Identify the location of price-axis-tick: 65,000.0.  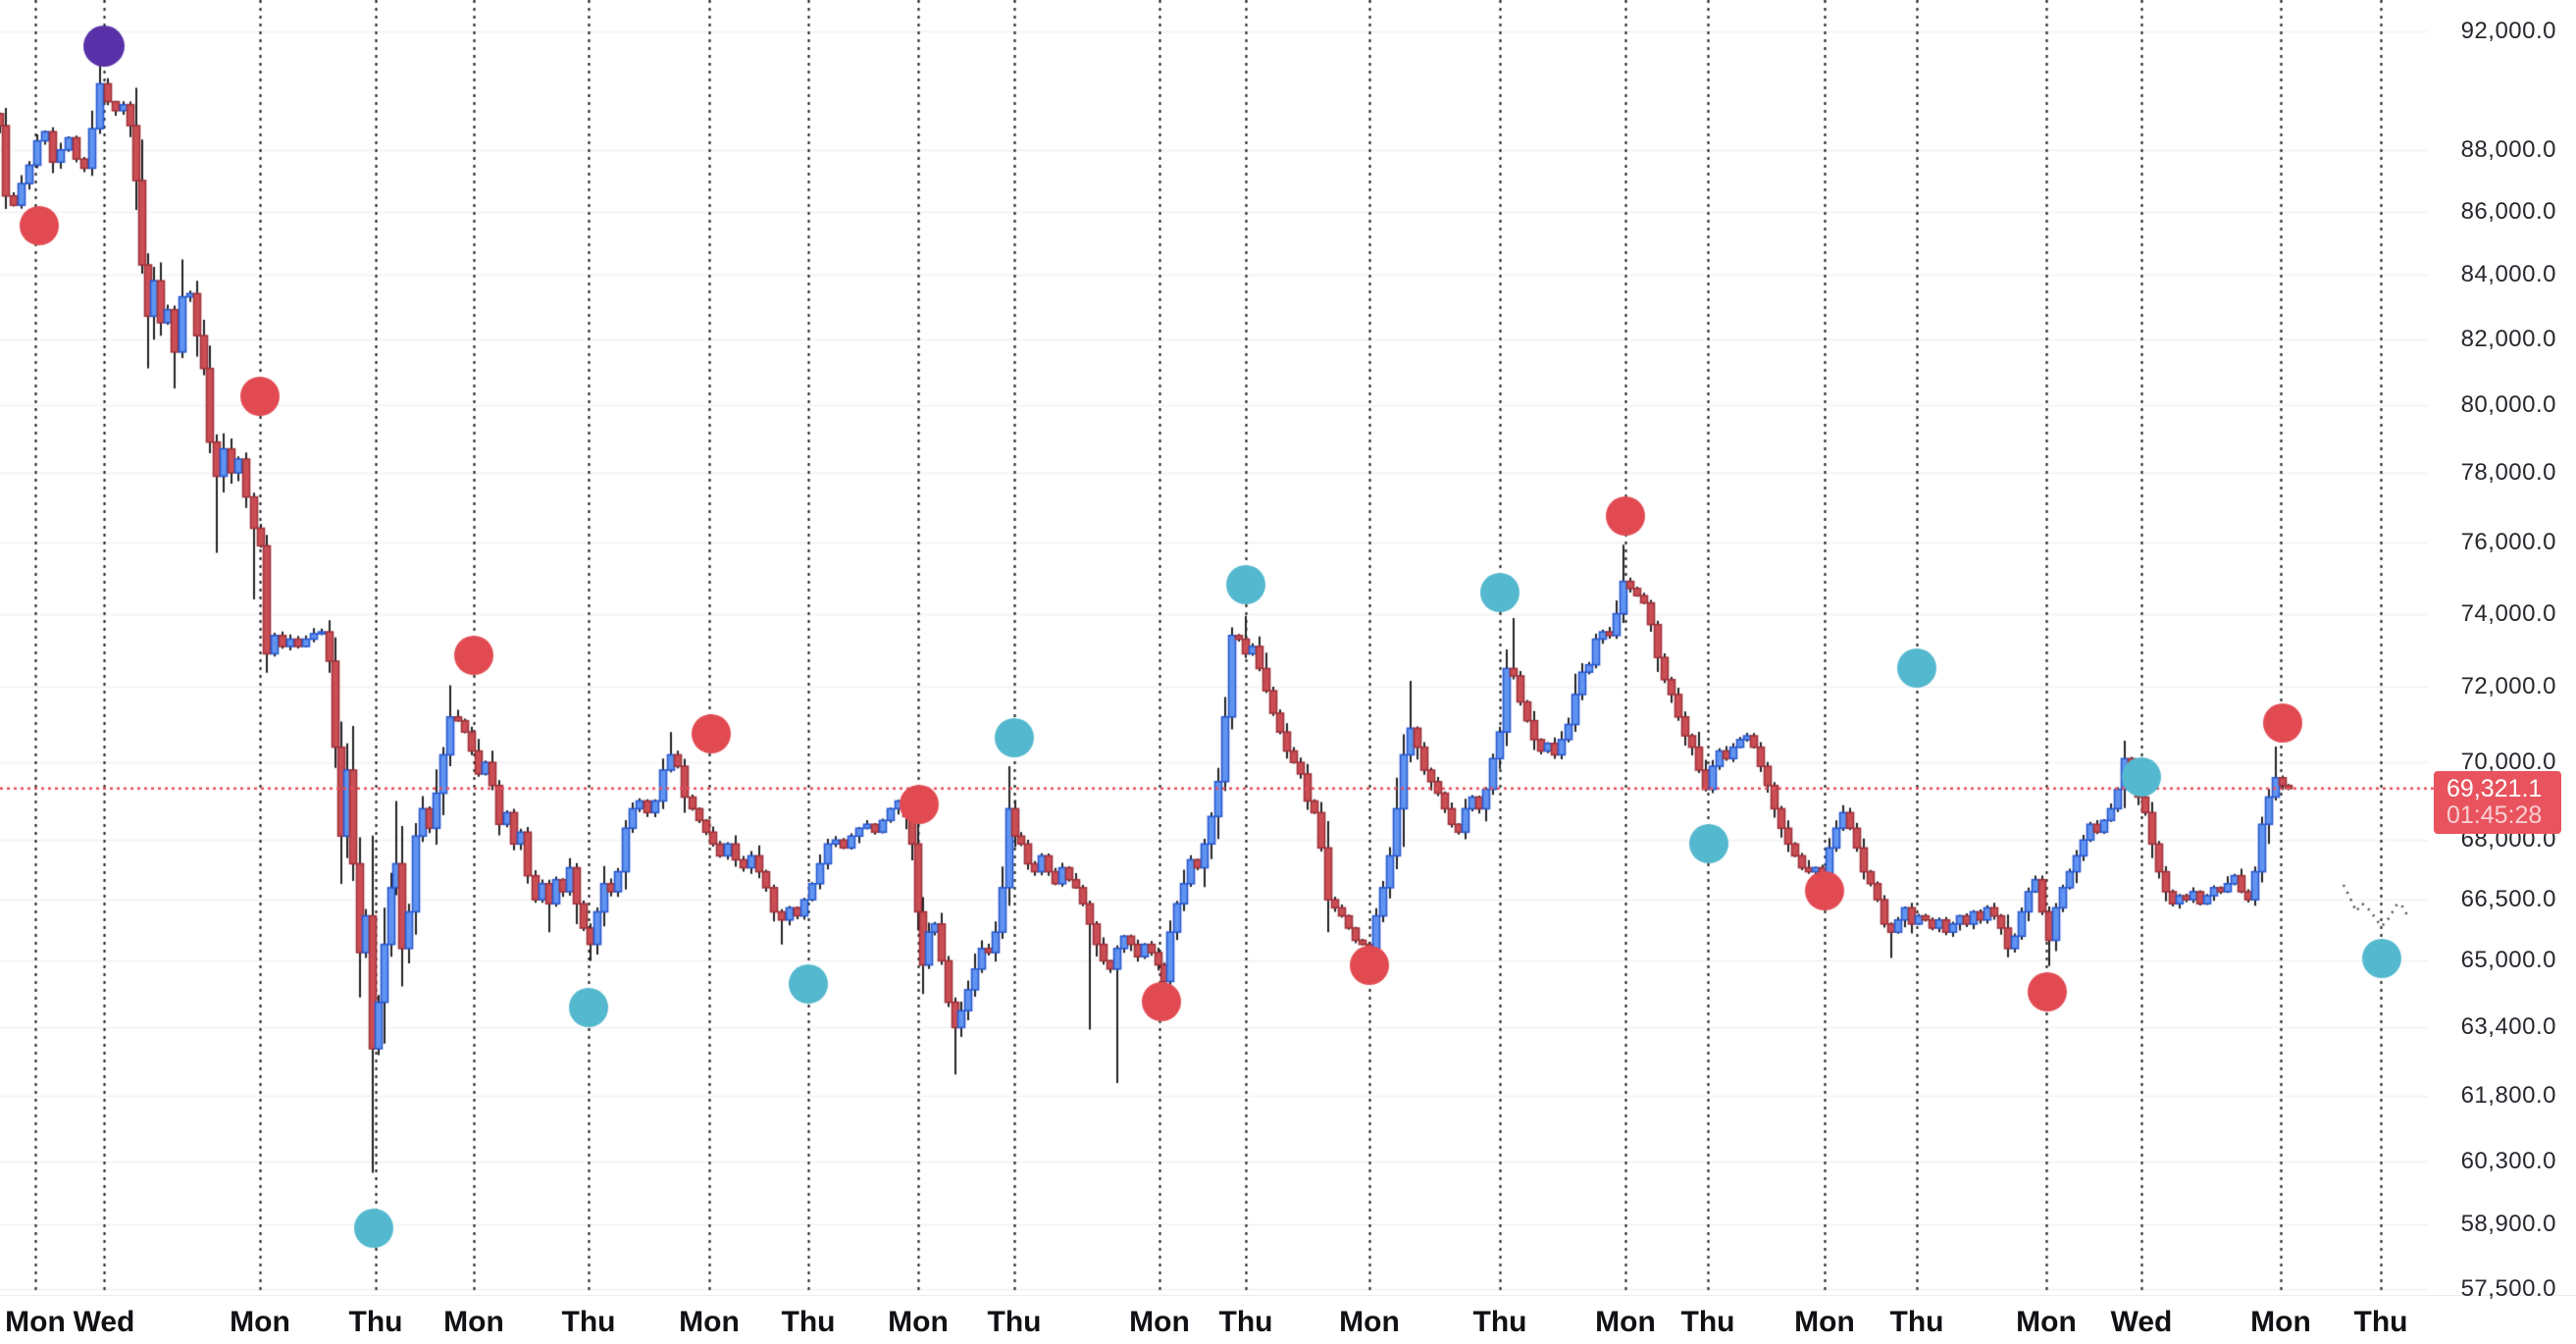
(2508, 961).